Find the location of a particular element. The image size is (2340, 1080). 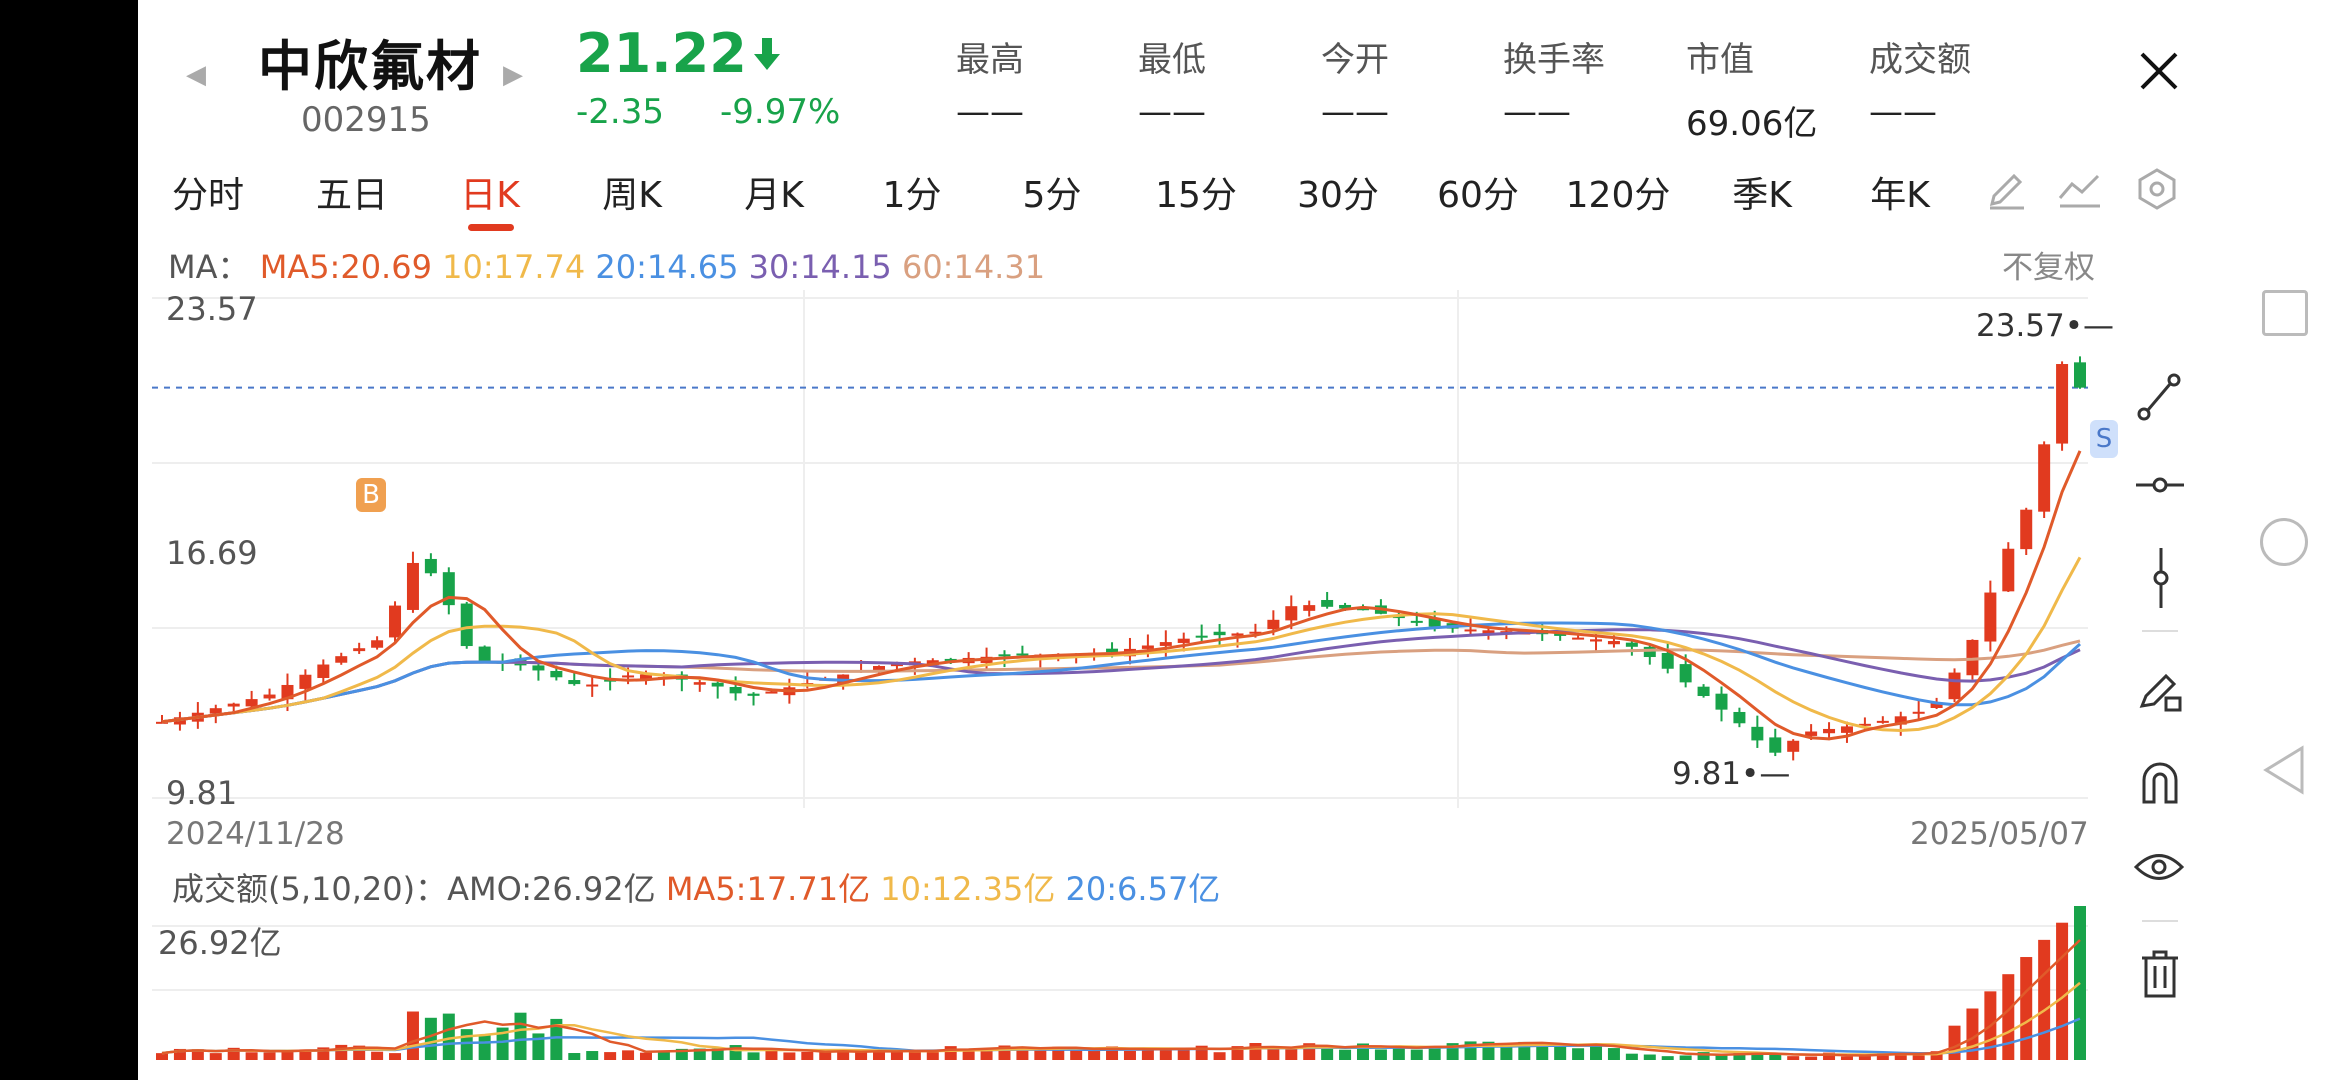

stat-amount-label: 成交额 is located at coordinates (1920, 60).